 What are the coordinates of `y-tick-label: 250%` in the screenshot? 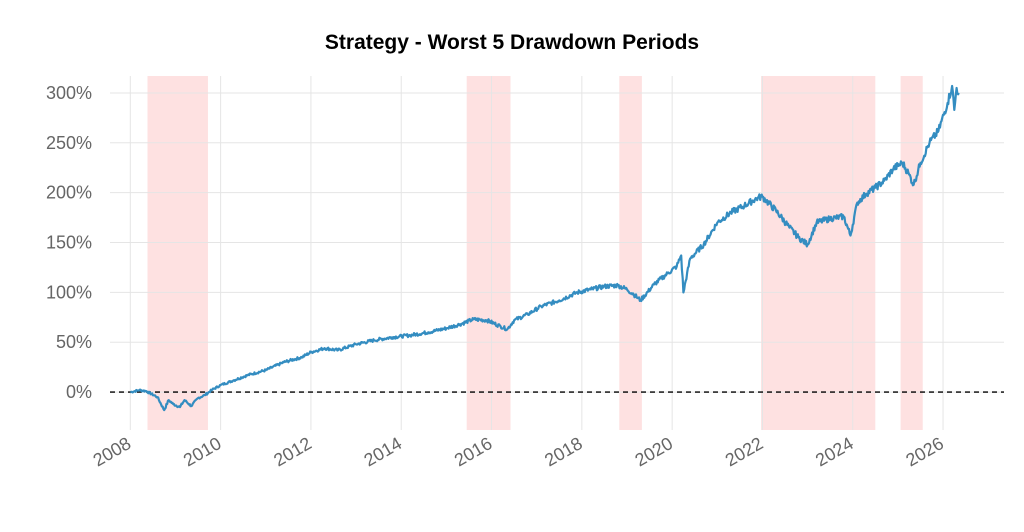 It's located at (69, 143).